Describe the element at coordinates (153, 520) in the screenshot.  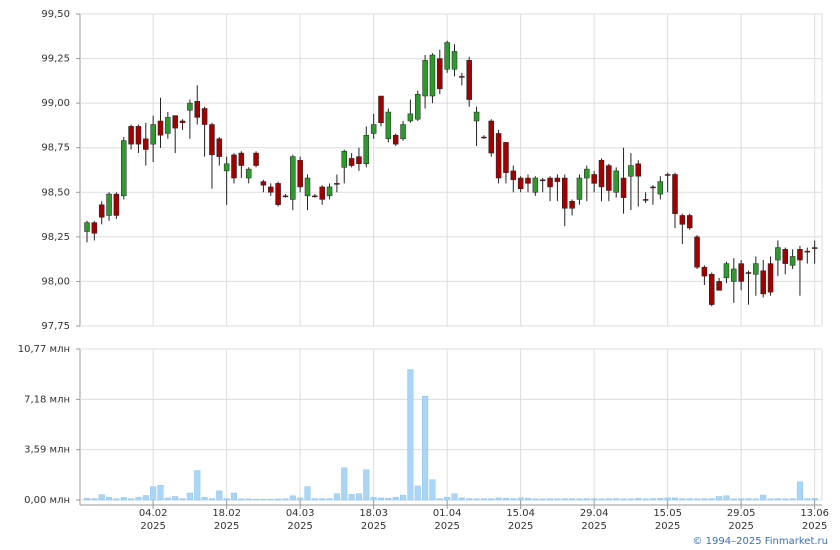
I see `x-tick-label: 04.02 2025` at that location.